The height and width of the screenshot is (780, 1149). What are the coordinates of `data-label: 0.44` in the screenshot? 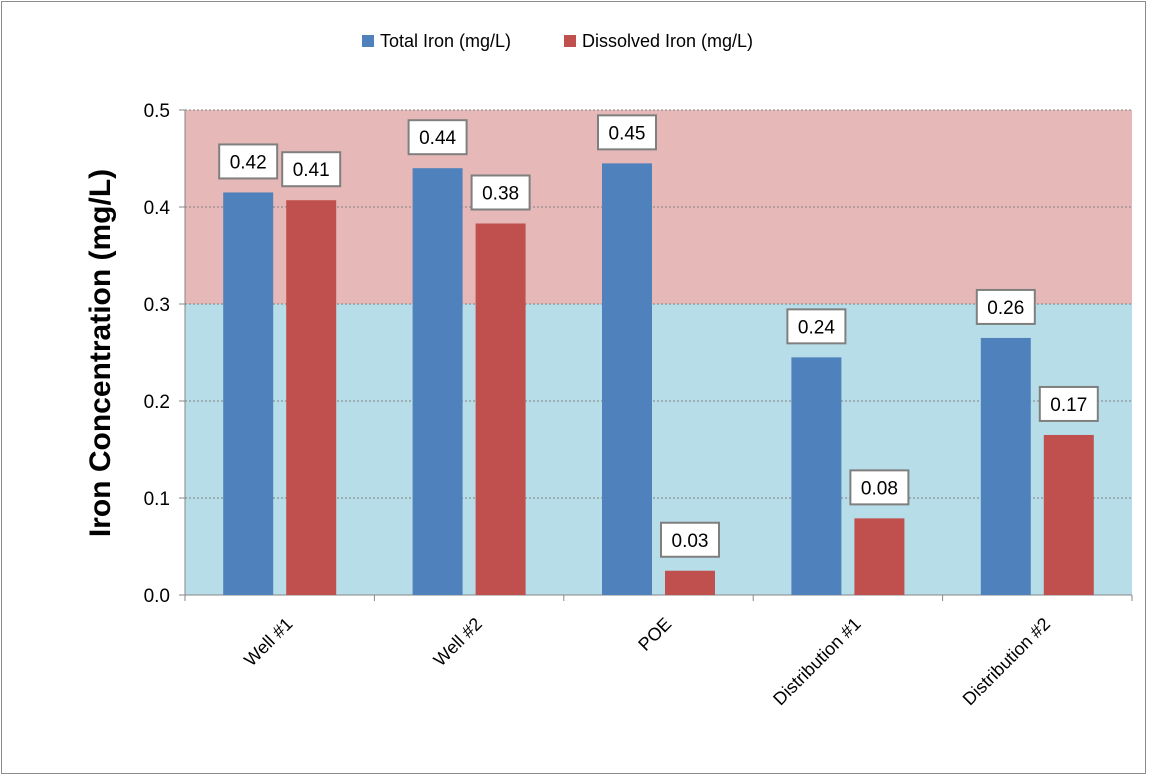 It's located at (437, 138).